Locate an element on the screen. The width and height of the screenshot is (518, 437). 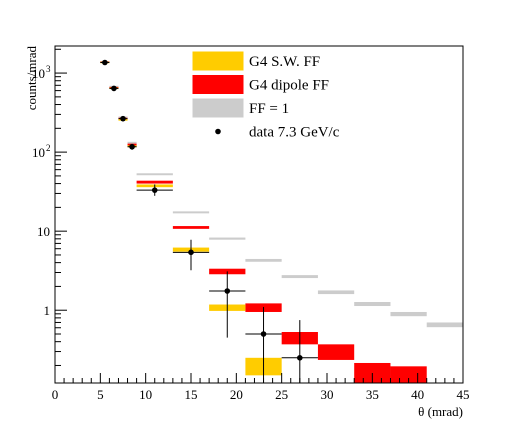
legend-label: data 7.3 GeV/c is located at coordinates (294, 133).